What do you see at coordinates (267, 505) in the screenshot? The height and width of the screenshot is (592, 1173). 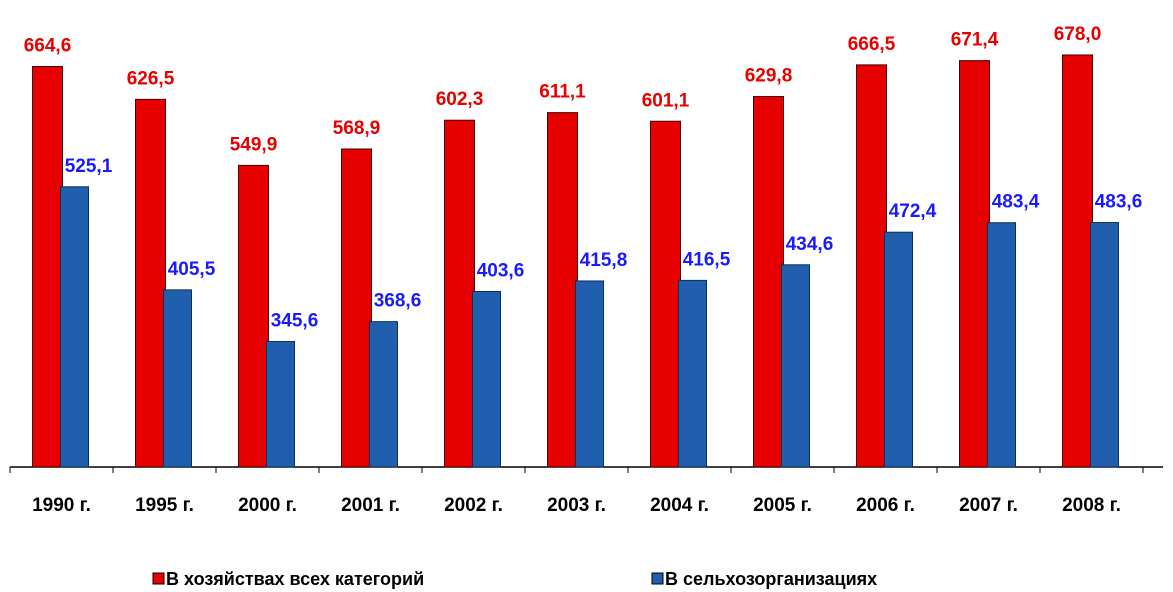 I see `x-tick-label: 2000 г.` at bounding box center [267, 505].